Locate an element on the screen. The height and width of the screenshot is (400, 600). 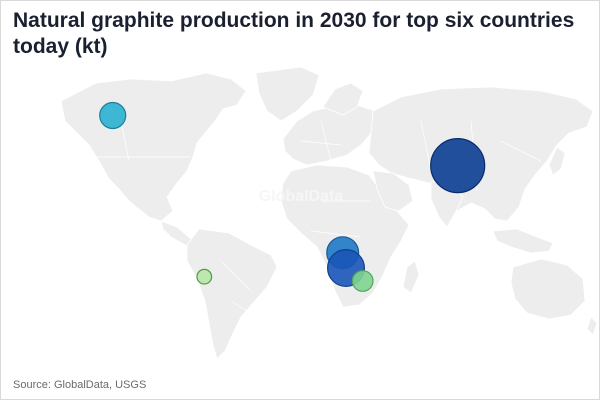
north-america-landmass is located at coordinates (153, 147).